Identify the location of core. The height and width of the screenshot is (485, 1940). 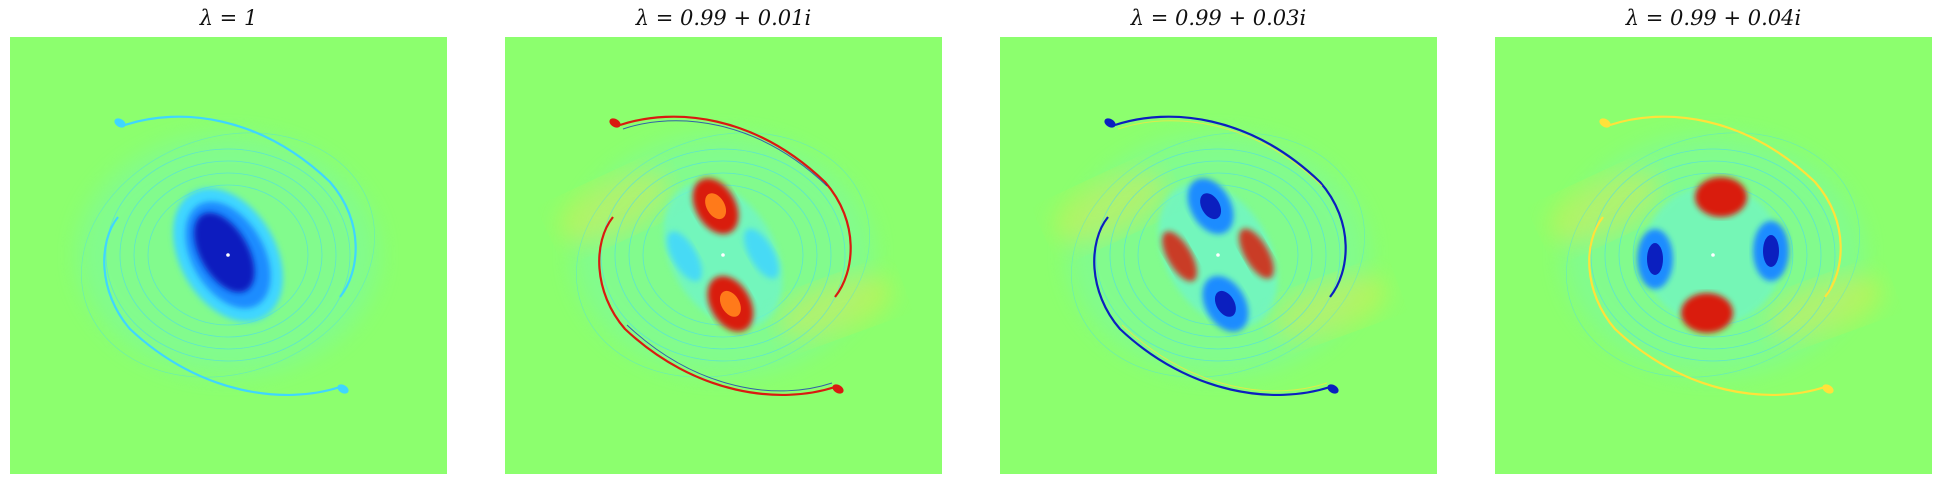
(723, 255).